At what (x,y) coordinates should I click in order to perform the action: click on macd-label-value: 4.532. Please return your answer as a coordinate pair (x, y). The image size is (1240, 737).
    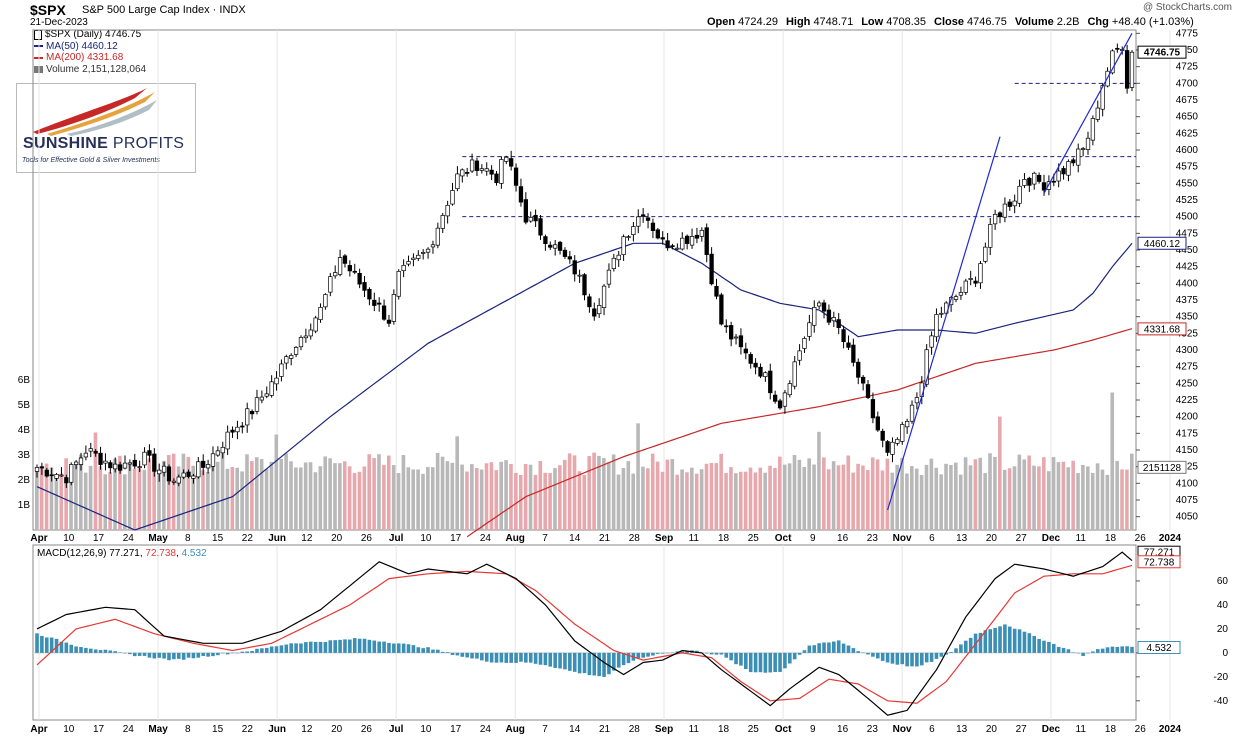
    Looking at the image, I should click on (1158, 648).